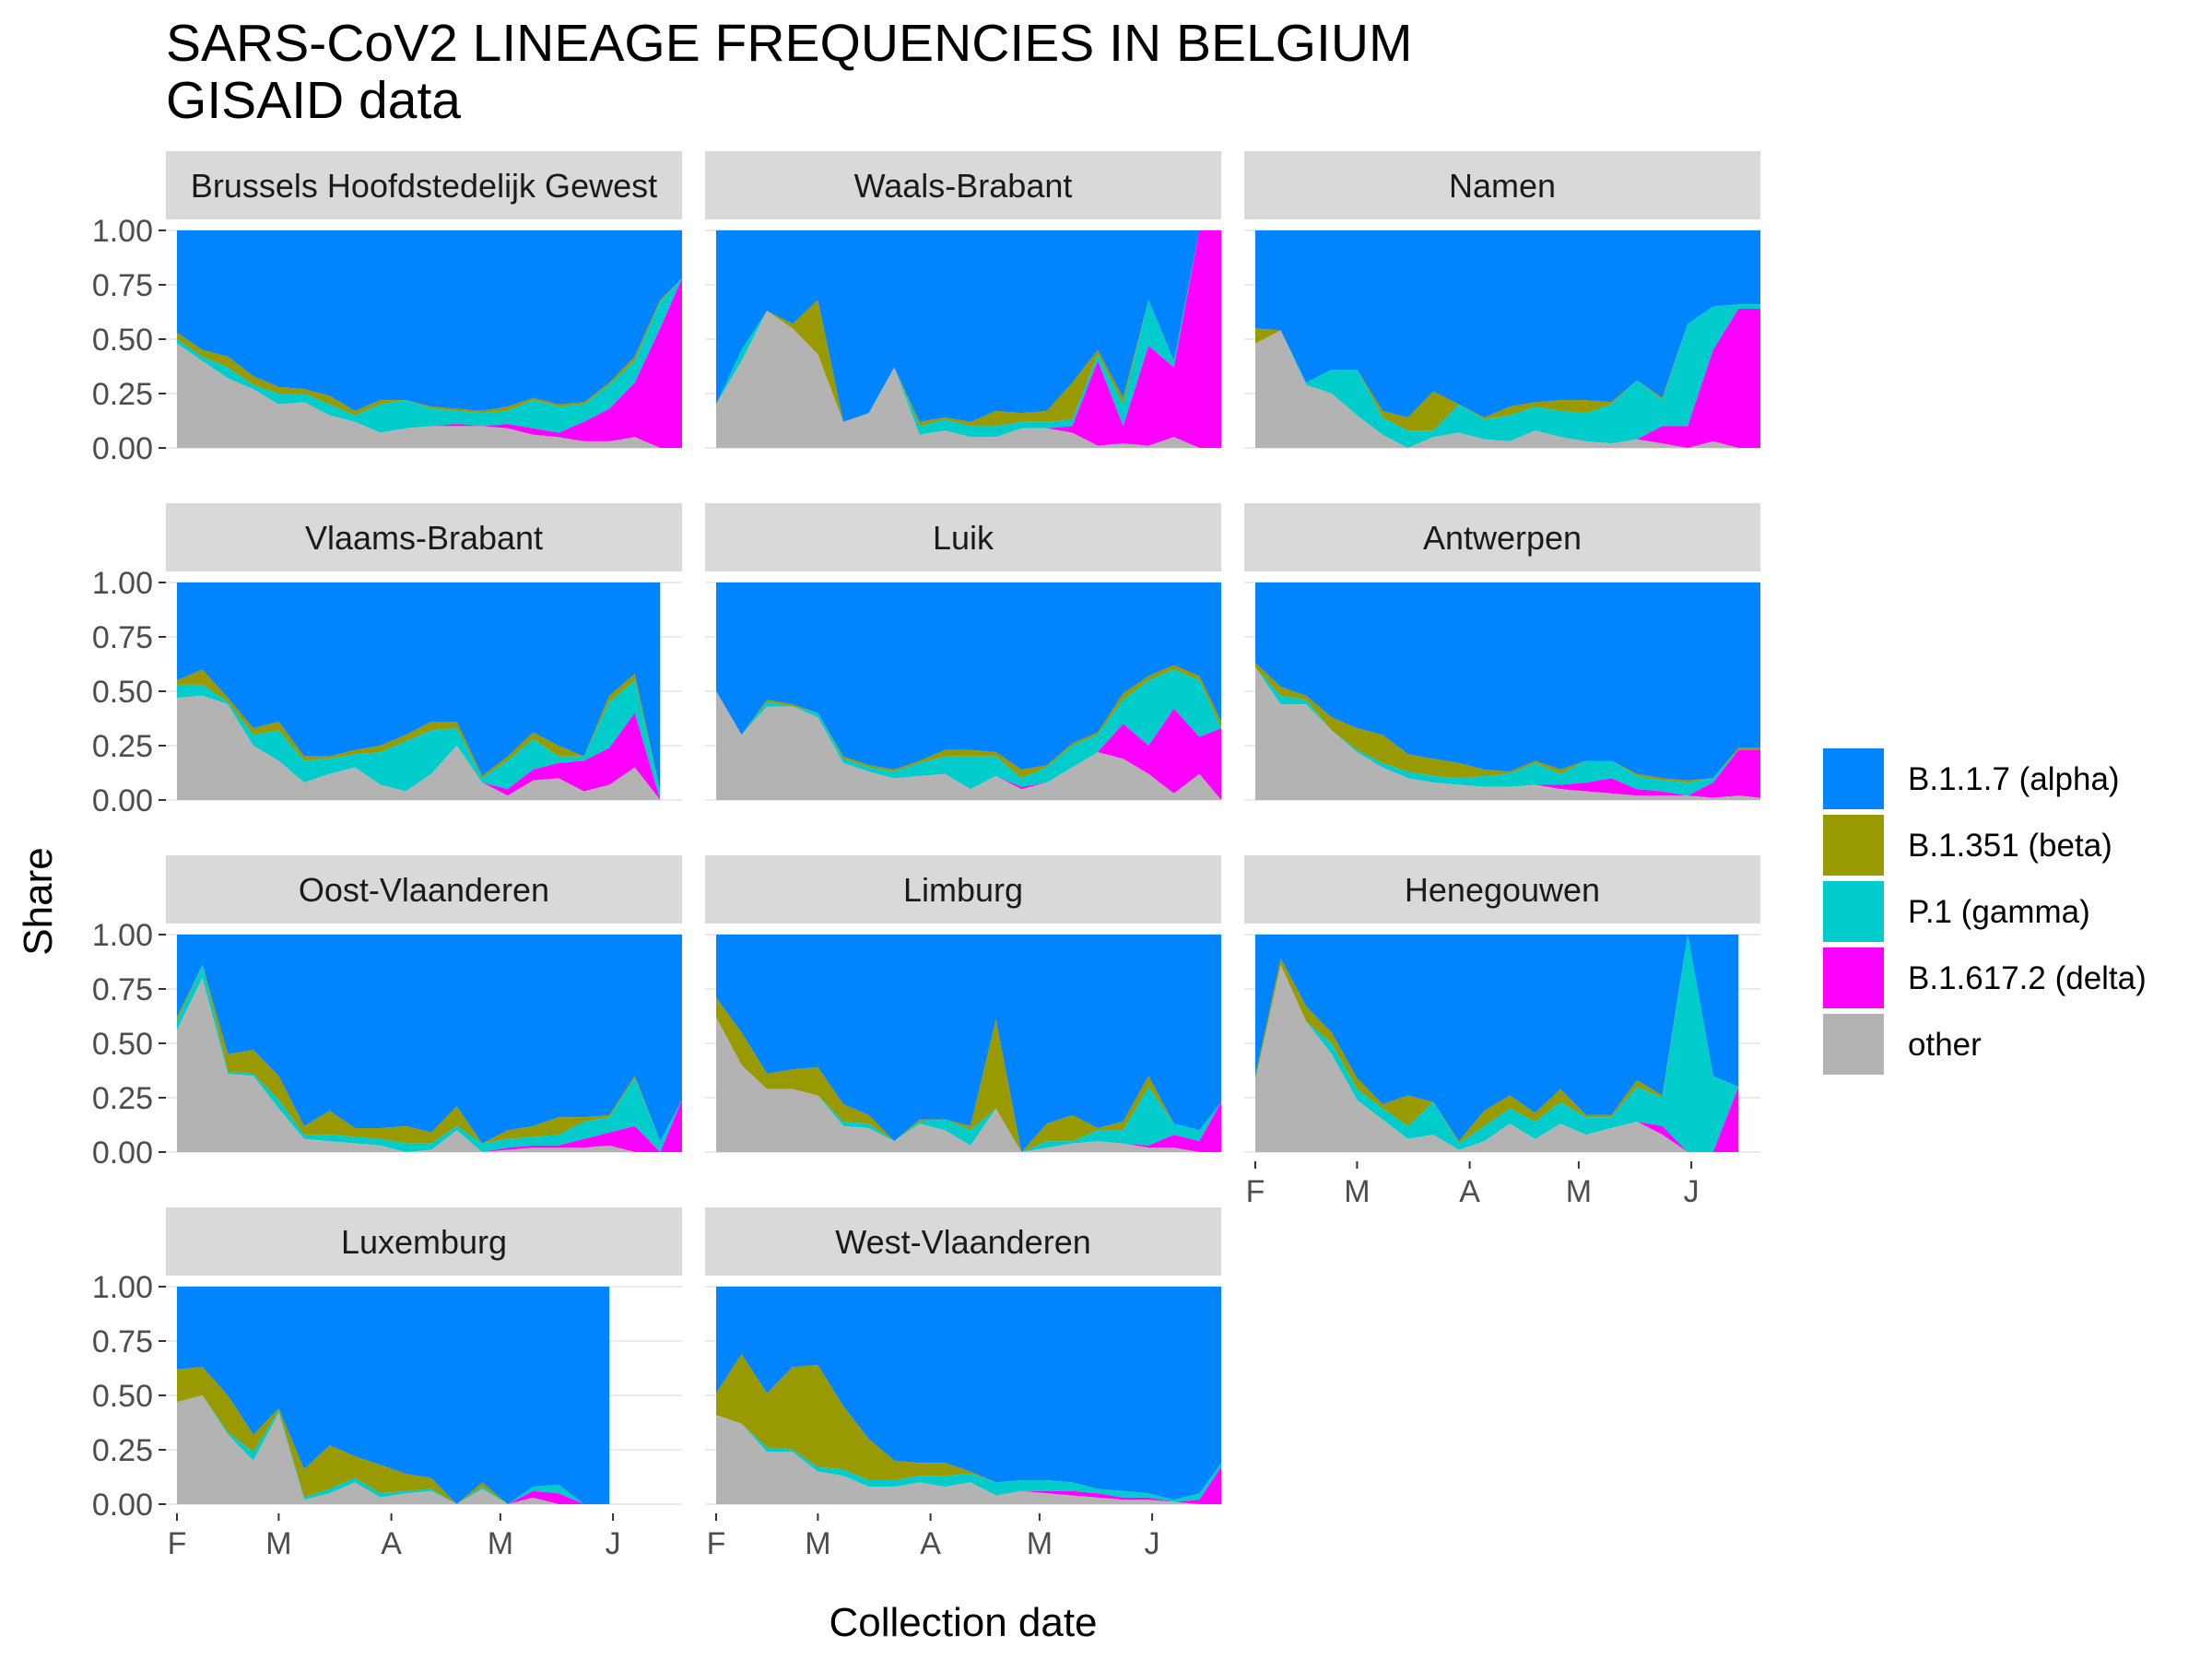 The width and height of the screenshot is (2212, 1659). I want to click on strip-label: Brussels Hoofdstedelijk Gewest, so click(424, 186).